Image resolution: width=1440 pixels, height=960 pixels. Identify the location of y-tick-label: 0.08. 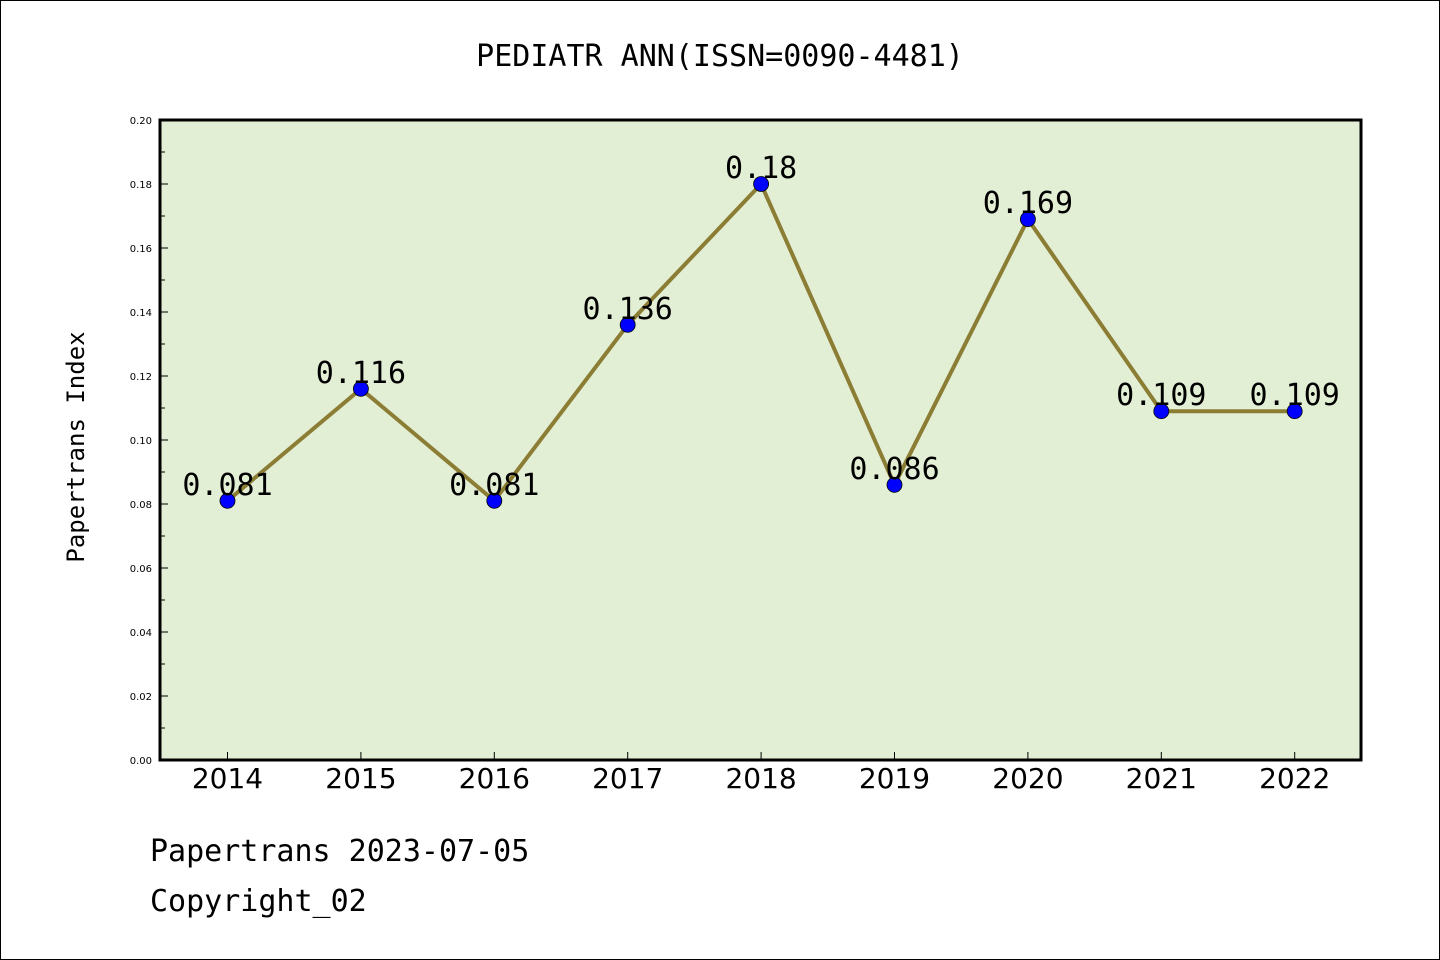
(141, 505).